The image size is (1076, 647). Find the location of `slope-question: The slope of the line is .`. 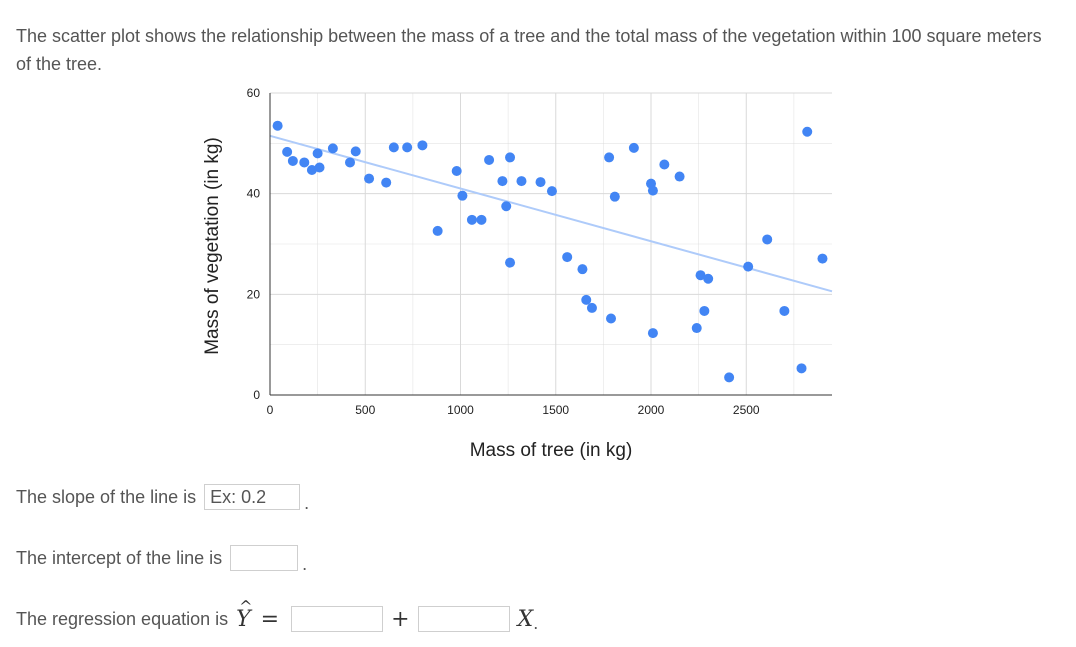

slope-question: The slope of the line is . is located at coordinates (162, 498).